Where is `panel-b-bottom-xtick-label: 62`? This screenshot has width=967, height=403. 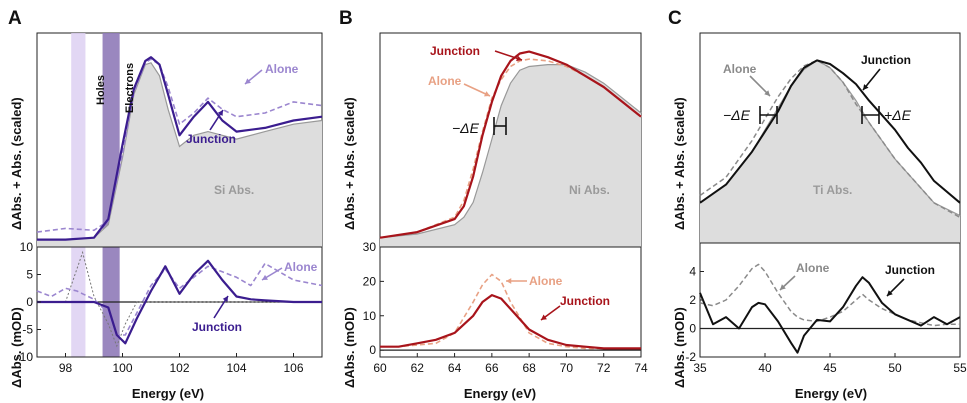
panel-b-bottom-xtick-label: 62 is located at coordinates (418, 368).